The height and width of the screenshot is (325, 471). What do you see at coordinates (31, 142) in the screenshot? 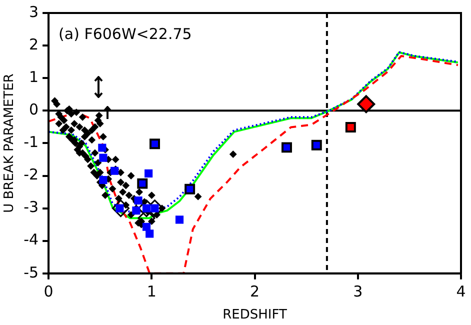
I see `y-tick-label: -1` at bounding box center [31, 142].